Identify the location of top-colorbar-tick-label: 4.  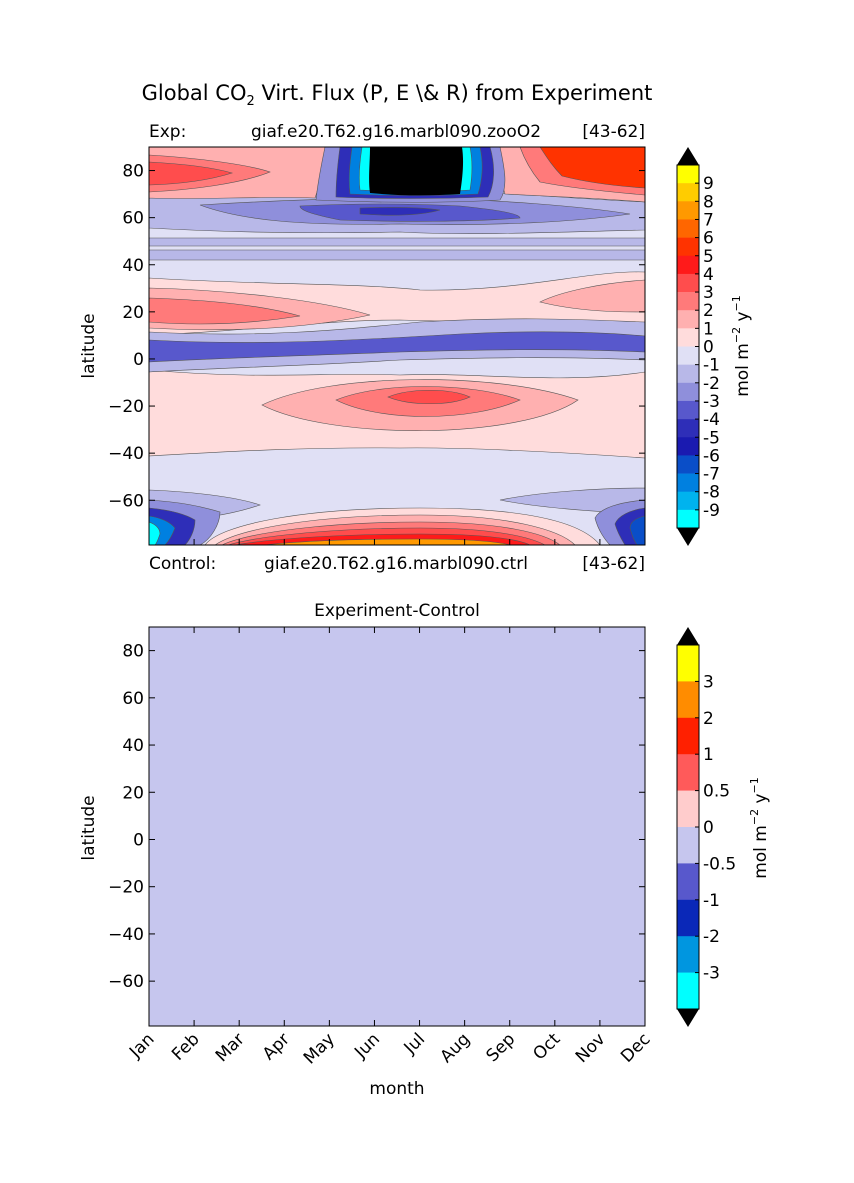
(708, 275).